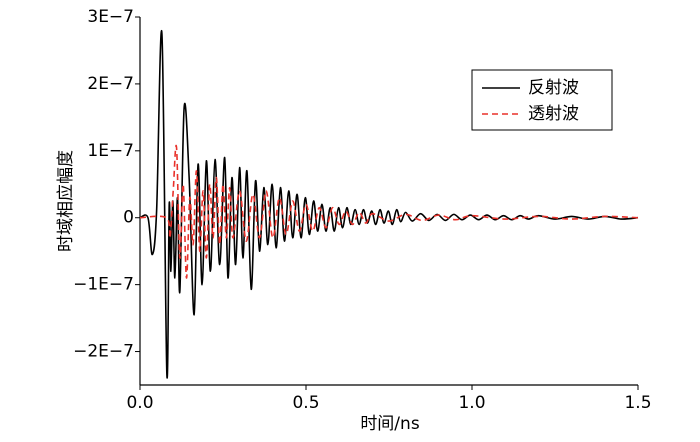  Describe the element at coordinates (103, 285) in the screenshot. I see `y-tick-label: −1E−7` at that location.